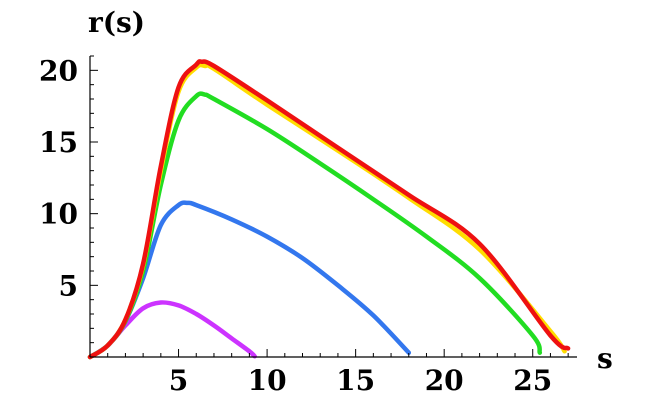 The image size is (655, 405). I want to click on x-tick-label: 20, so click(444, 380).